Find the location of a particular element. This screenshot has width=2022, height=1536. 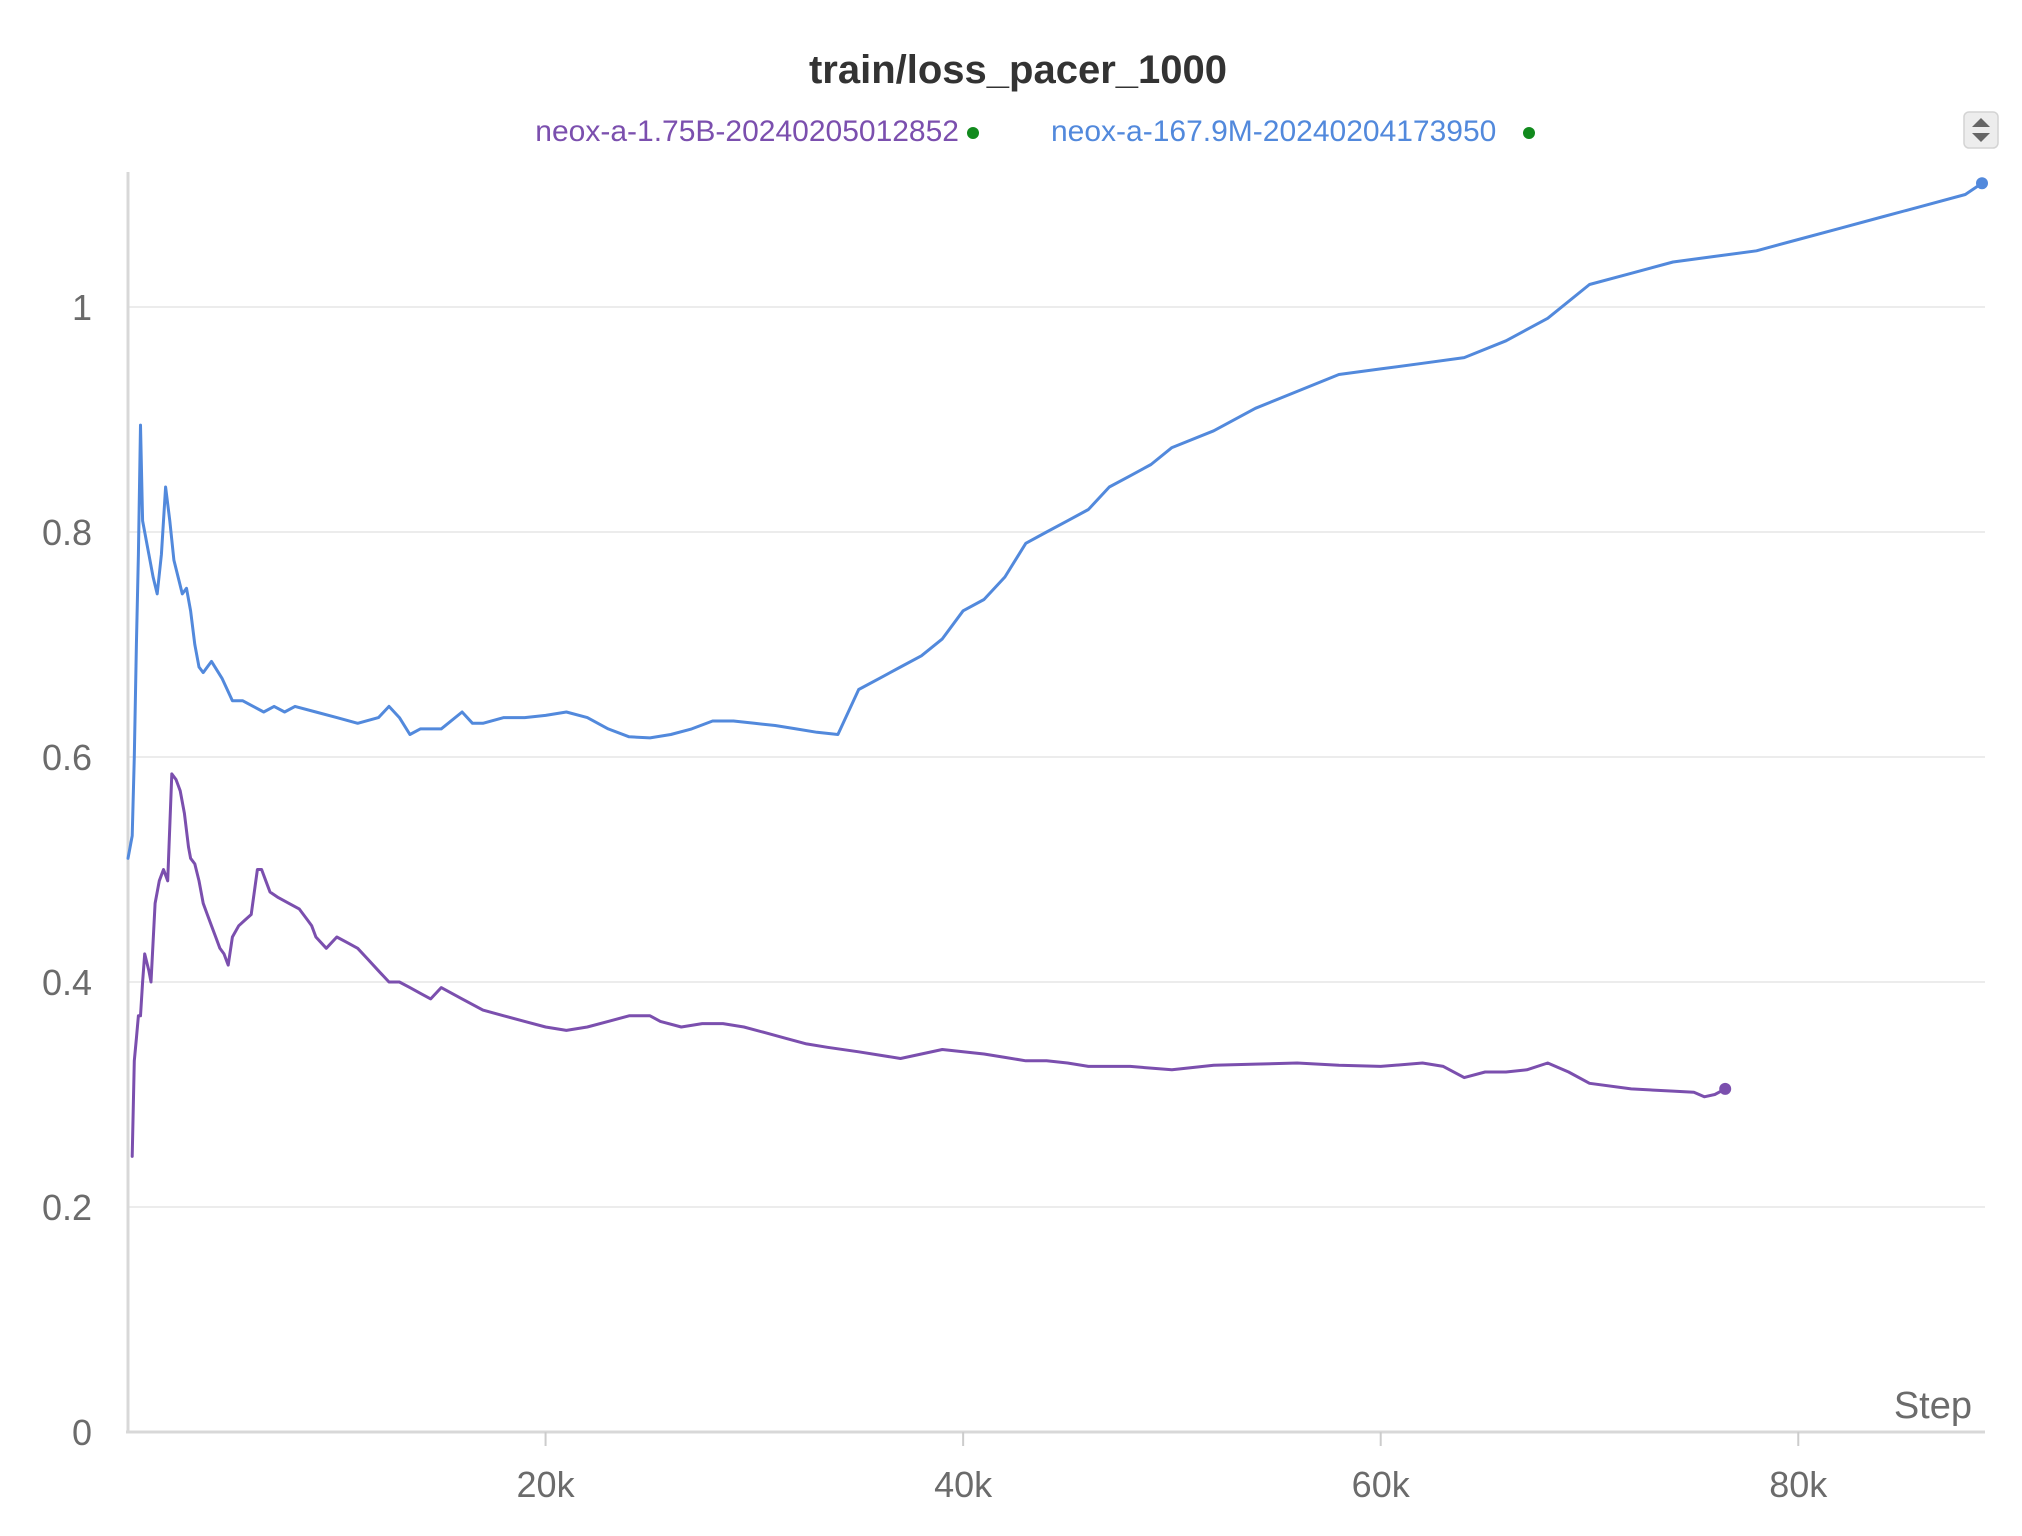

sort-up-down-icon is located at coordinates (1981, 130).